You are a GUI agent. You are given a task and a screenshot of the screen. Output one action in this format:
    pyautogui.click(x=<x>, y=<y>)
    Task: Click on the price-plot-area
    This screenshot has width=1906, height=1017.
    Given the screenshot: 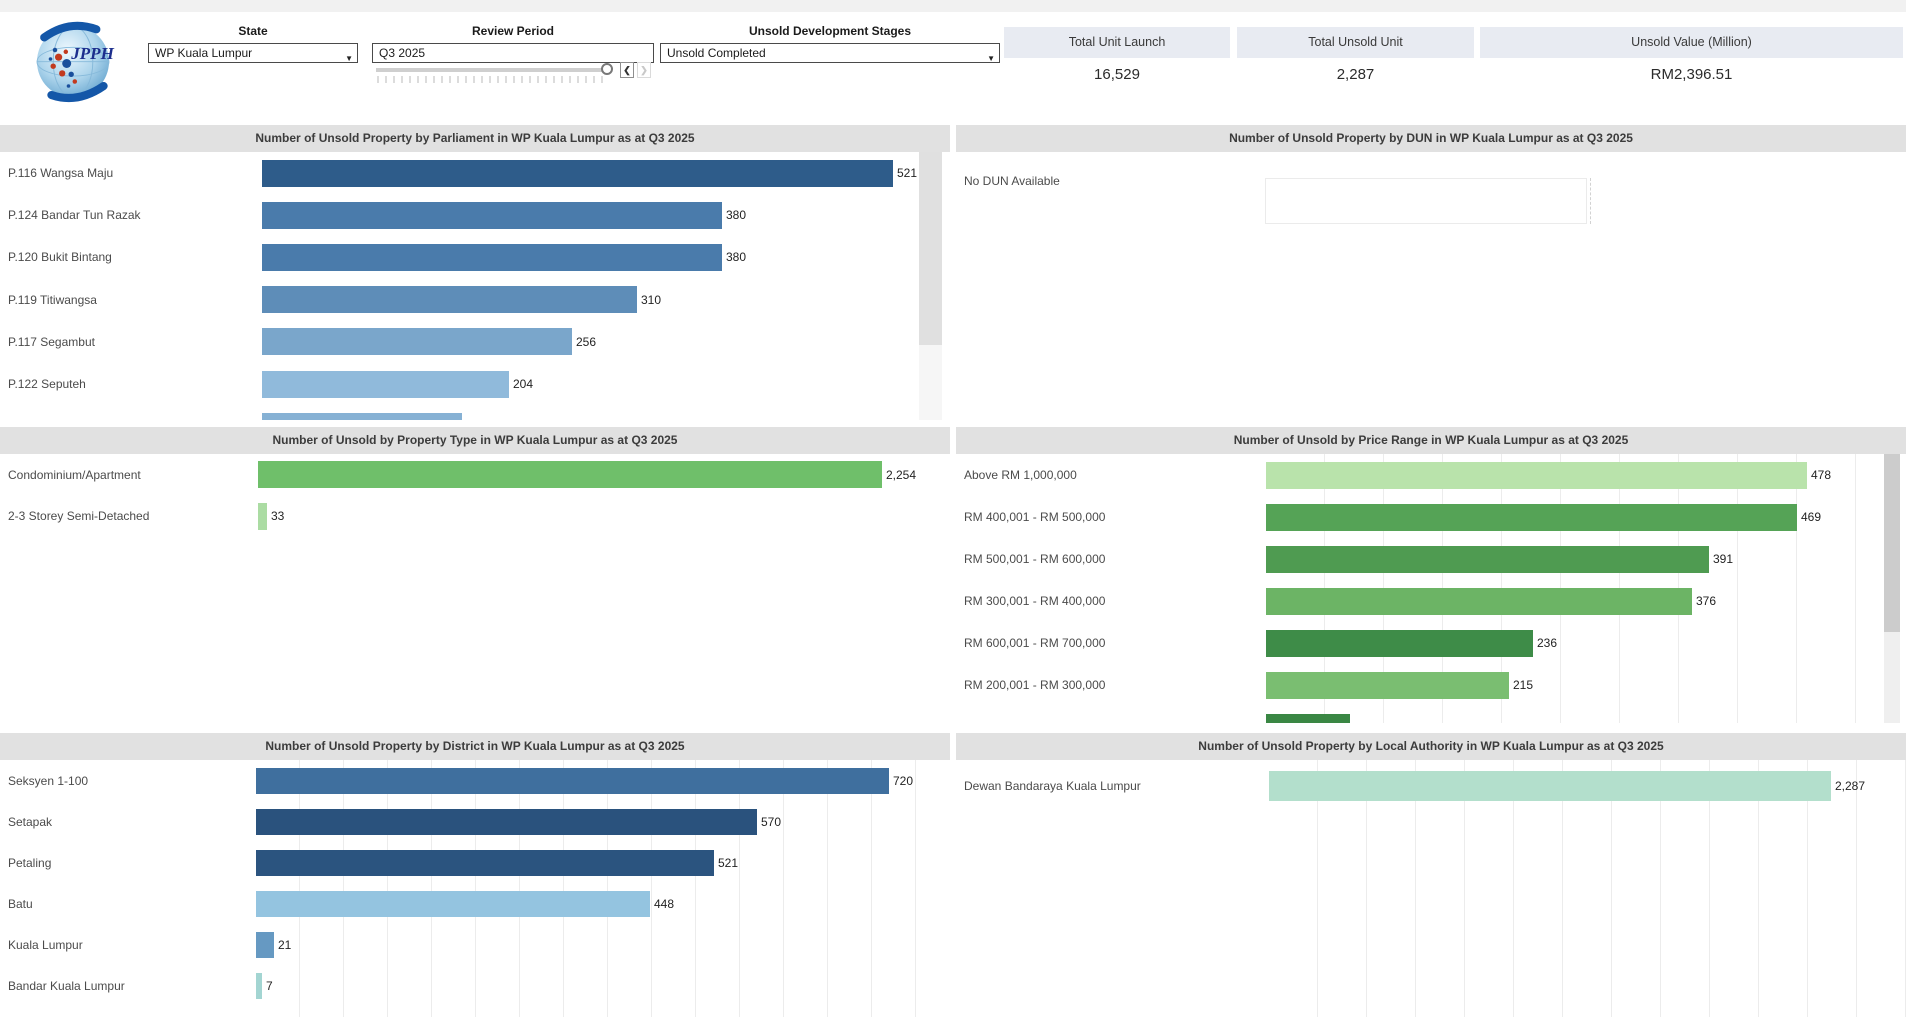 What is the action you would take?
    pyautogui.click(x=1586, y=714)
    